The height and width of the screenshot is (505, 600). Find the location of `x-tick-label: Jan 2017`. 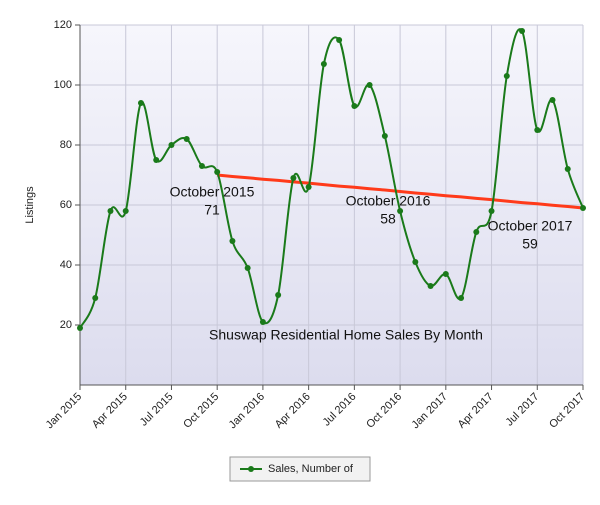

x-tick-label: Jan 2017 is located at coordinates (430, 411).